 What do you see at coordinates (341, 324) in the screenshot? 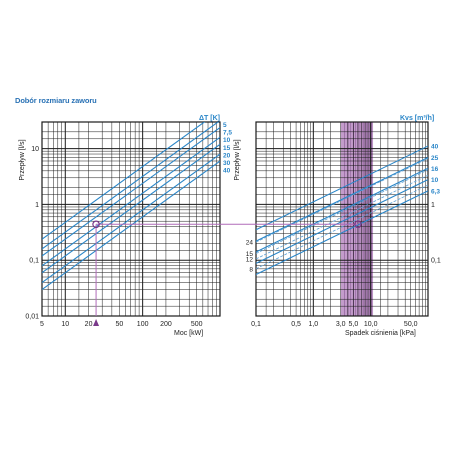
I see `pressure-tick-label: 3,0` at bounding box center [341, 324].